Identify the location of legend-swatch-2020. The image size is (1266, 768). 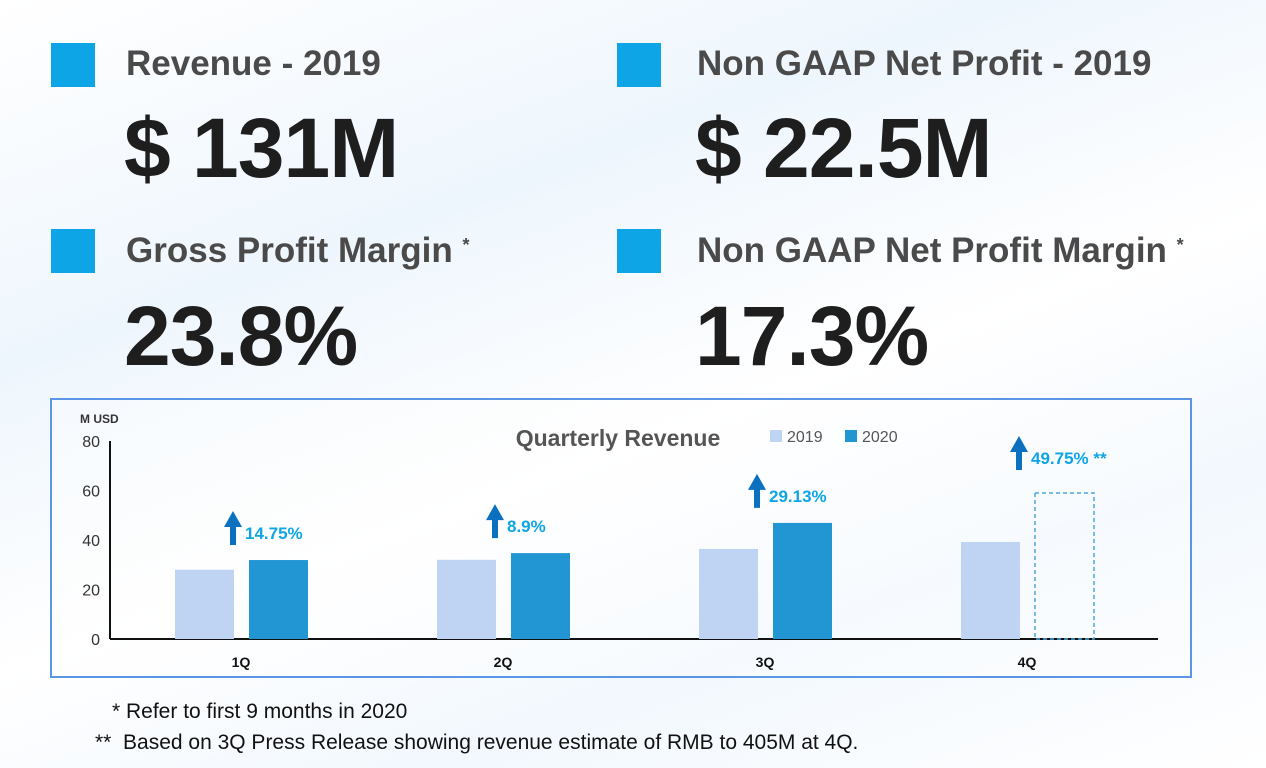
(851, 436).